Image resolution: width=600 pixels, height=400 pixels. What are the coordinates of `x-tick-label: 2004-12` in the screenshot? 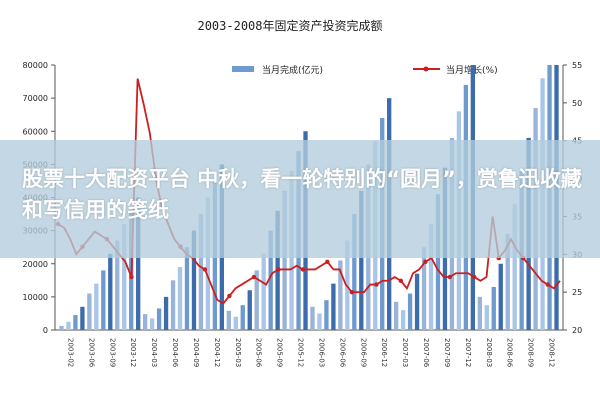 It's located at (217, 352).